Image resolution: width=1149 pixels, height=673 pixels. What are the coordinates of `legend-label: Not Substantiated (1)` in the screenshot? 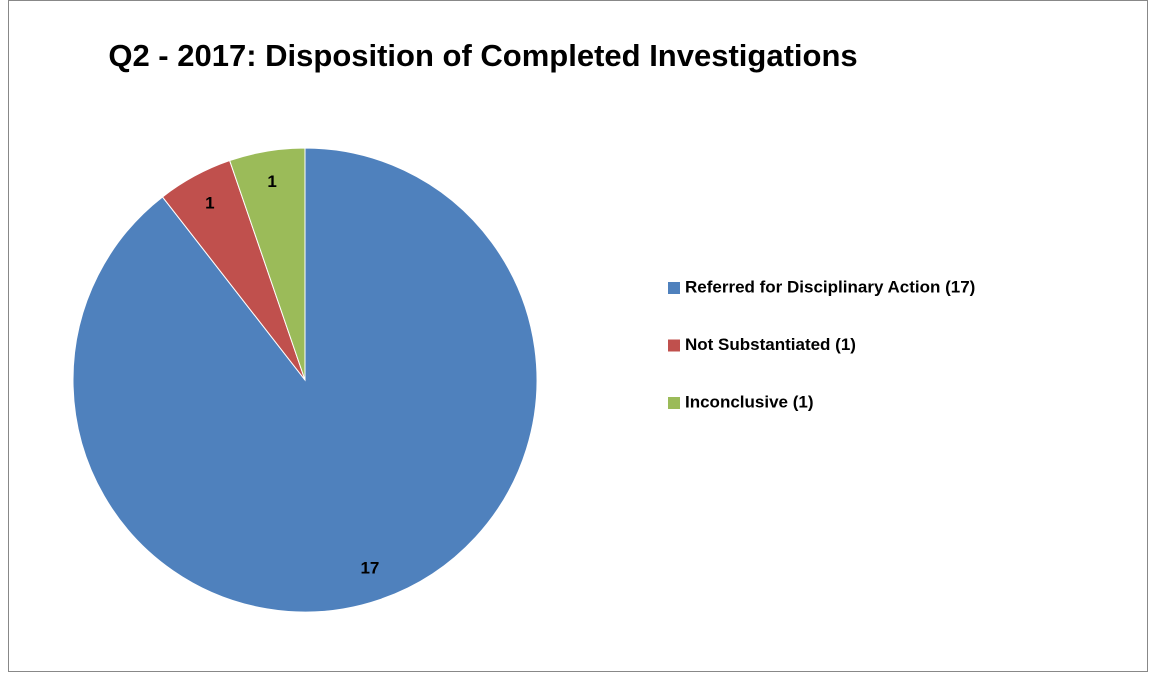 It's located at (770, 344).